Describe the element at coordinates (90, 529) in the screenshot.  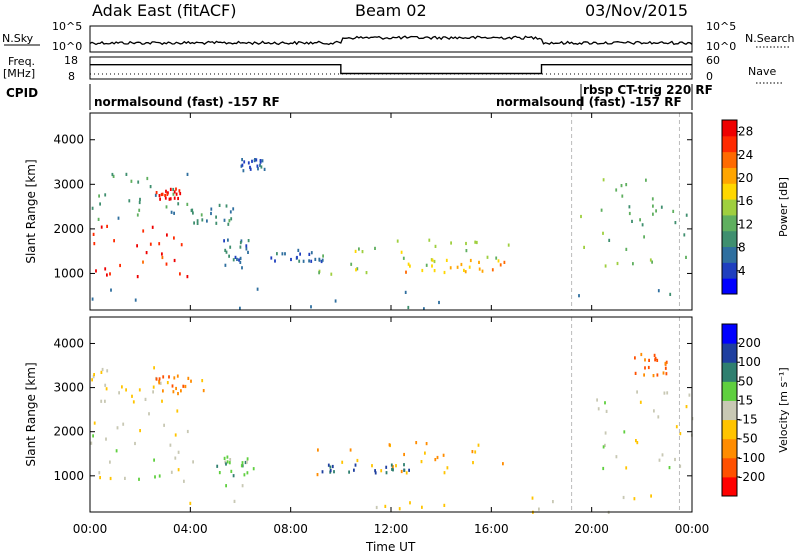
I see `xtick-label: 00:00` at that location.